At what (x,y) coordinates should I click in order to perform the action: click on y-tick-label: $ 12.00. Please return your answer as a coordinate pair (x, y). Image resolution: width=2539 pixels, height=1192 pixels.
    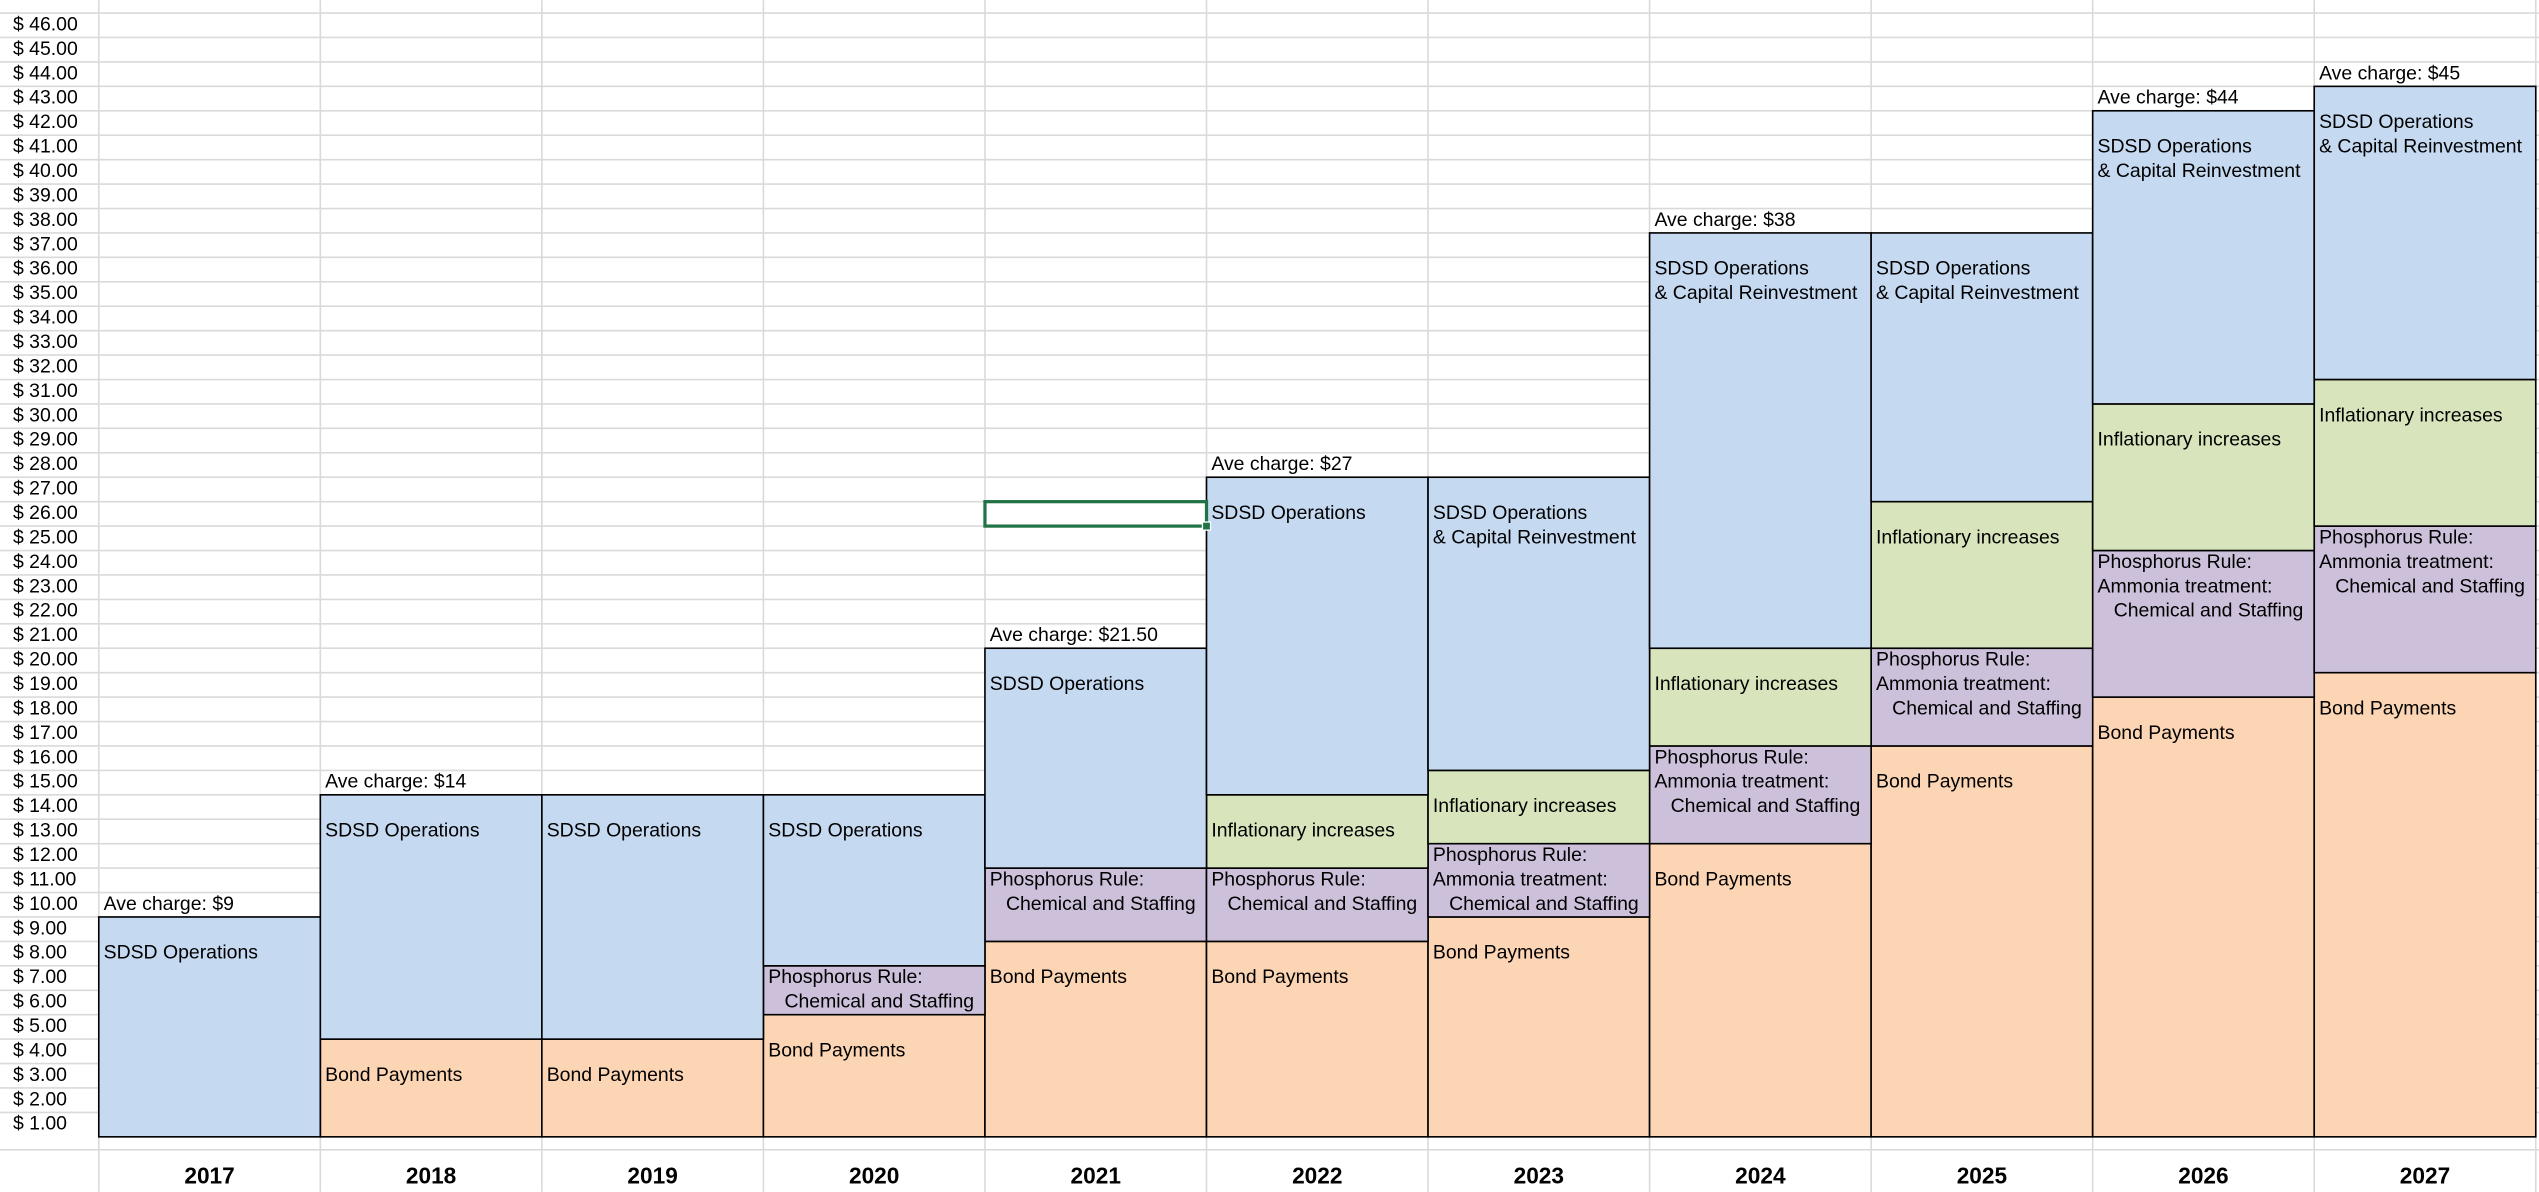
    Looking at the image, I should click on (45, 855).